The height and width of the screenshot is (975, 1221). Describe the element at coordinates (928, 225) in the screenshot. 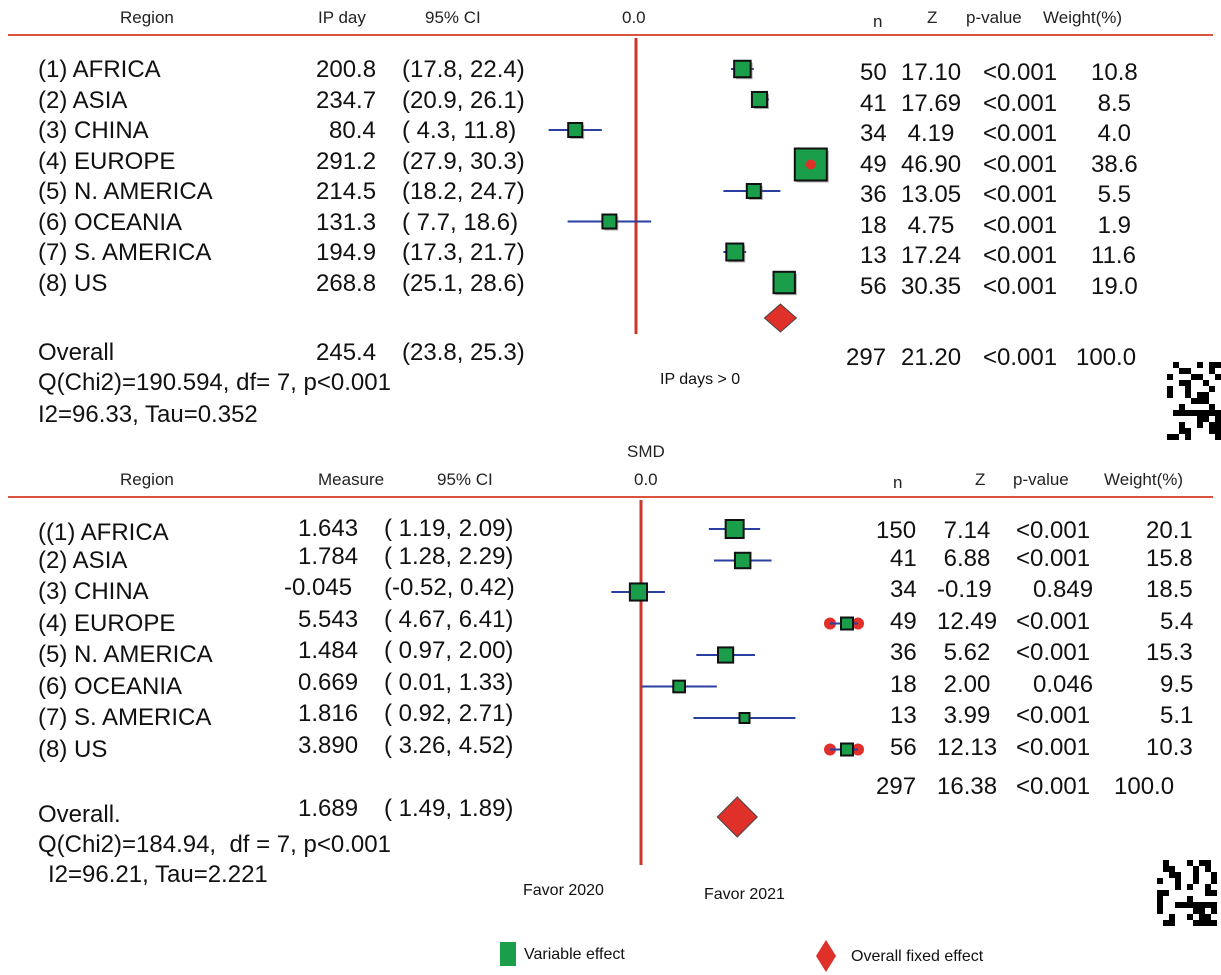

I see `row-z: 4.75` at that location.